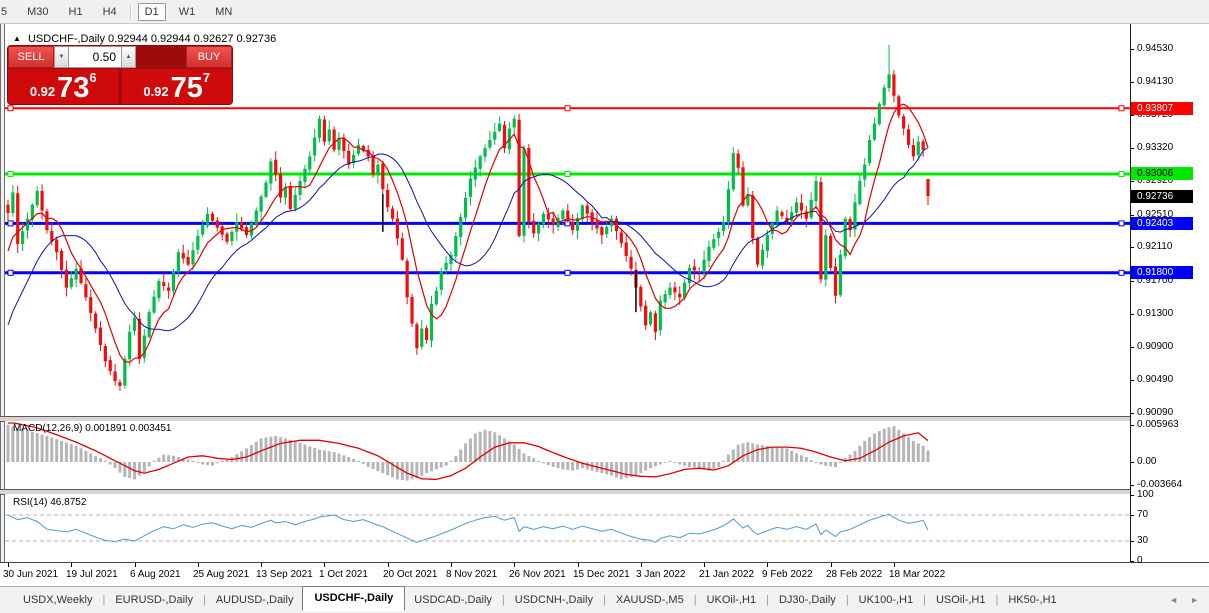  Describe the element at coordinates (130, 11) in the screenshot. I see `toolbar-separator` at that location.